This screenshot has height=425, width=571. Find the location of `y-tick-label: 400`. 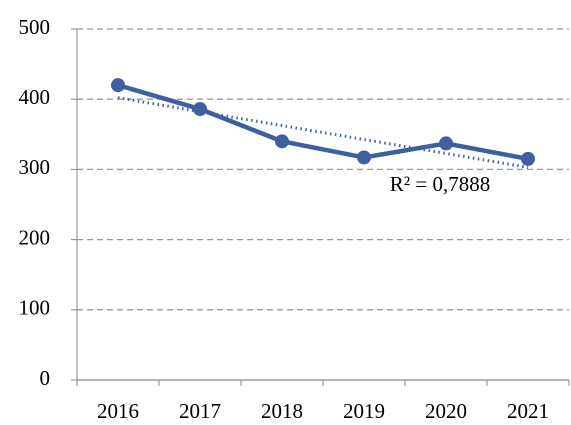

y-tick-label: 400 is located at coordinates (35, 97).